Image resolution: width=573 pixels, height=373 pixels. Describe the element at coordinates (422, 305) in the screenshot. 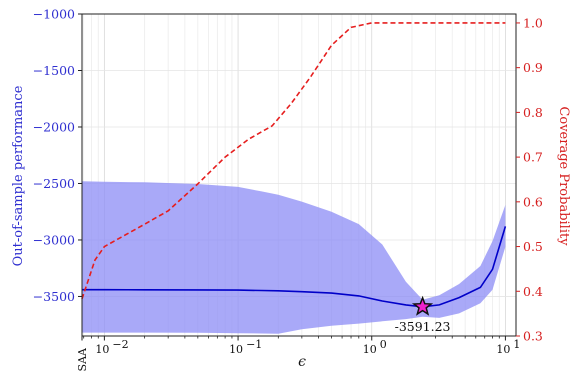

I see `optimum-star-marker` at that location.